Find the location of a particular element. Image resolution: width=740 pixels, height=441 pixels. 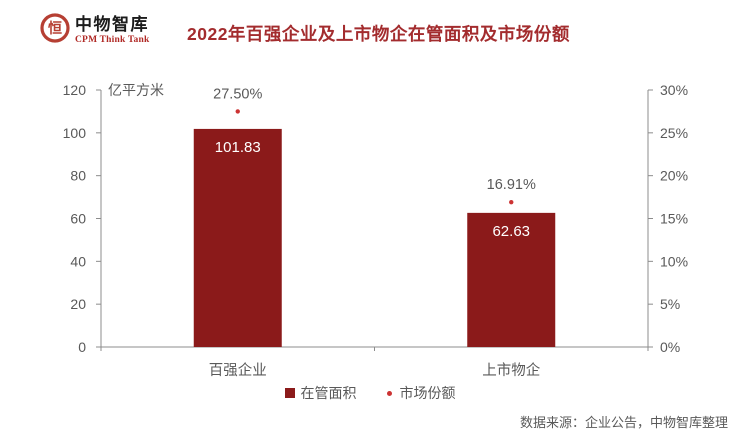

data-source-note: 数据来源：企业公告，中物智库整理 is located at coordinates (623, 422).